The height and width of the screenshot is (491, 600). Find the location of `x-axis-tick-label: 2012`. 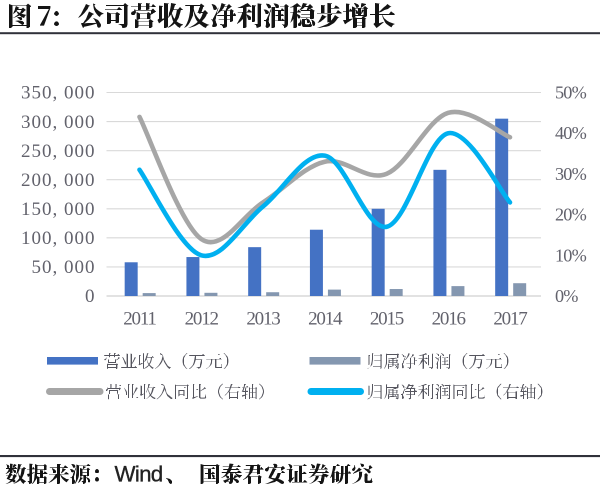

x-axis-tick-label: 2012 is located at coordinates (202, 319).